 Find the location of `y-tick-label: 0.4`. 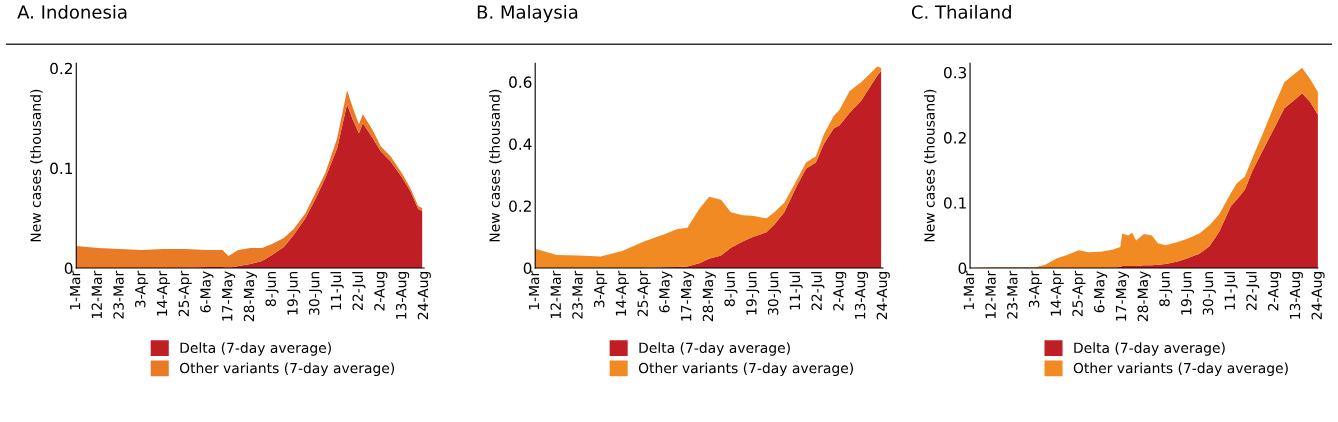

y-tick-label: 0.4 is located at coordinates (520, 144).